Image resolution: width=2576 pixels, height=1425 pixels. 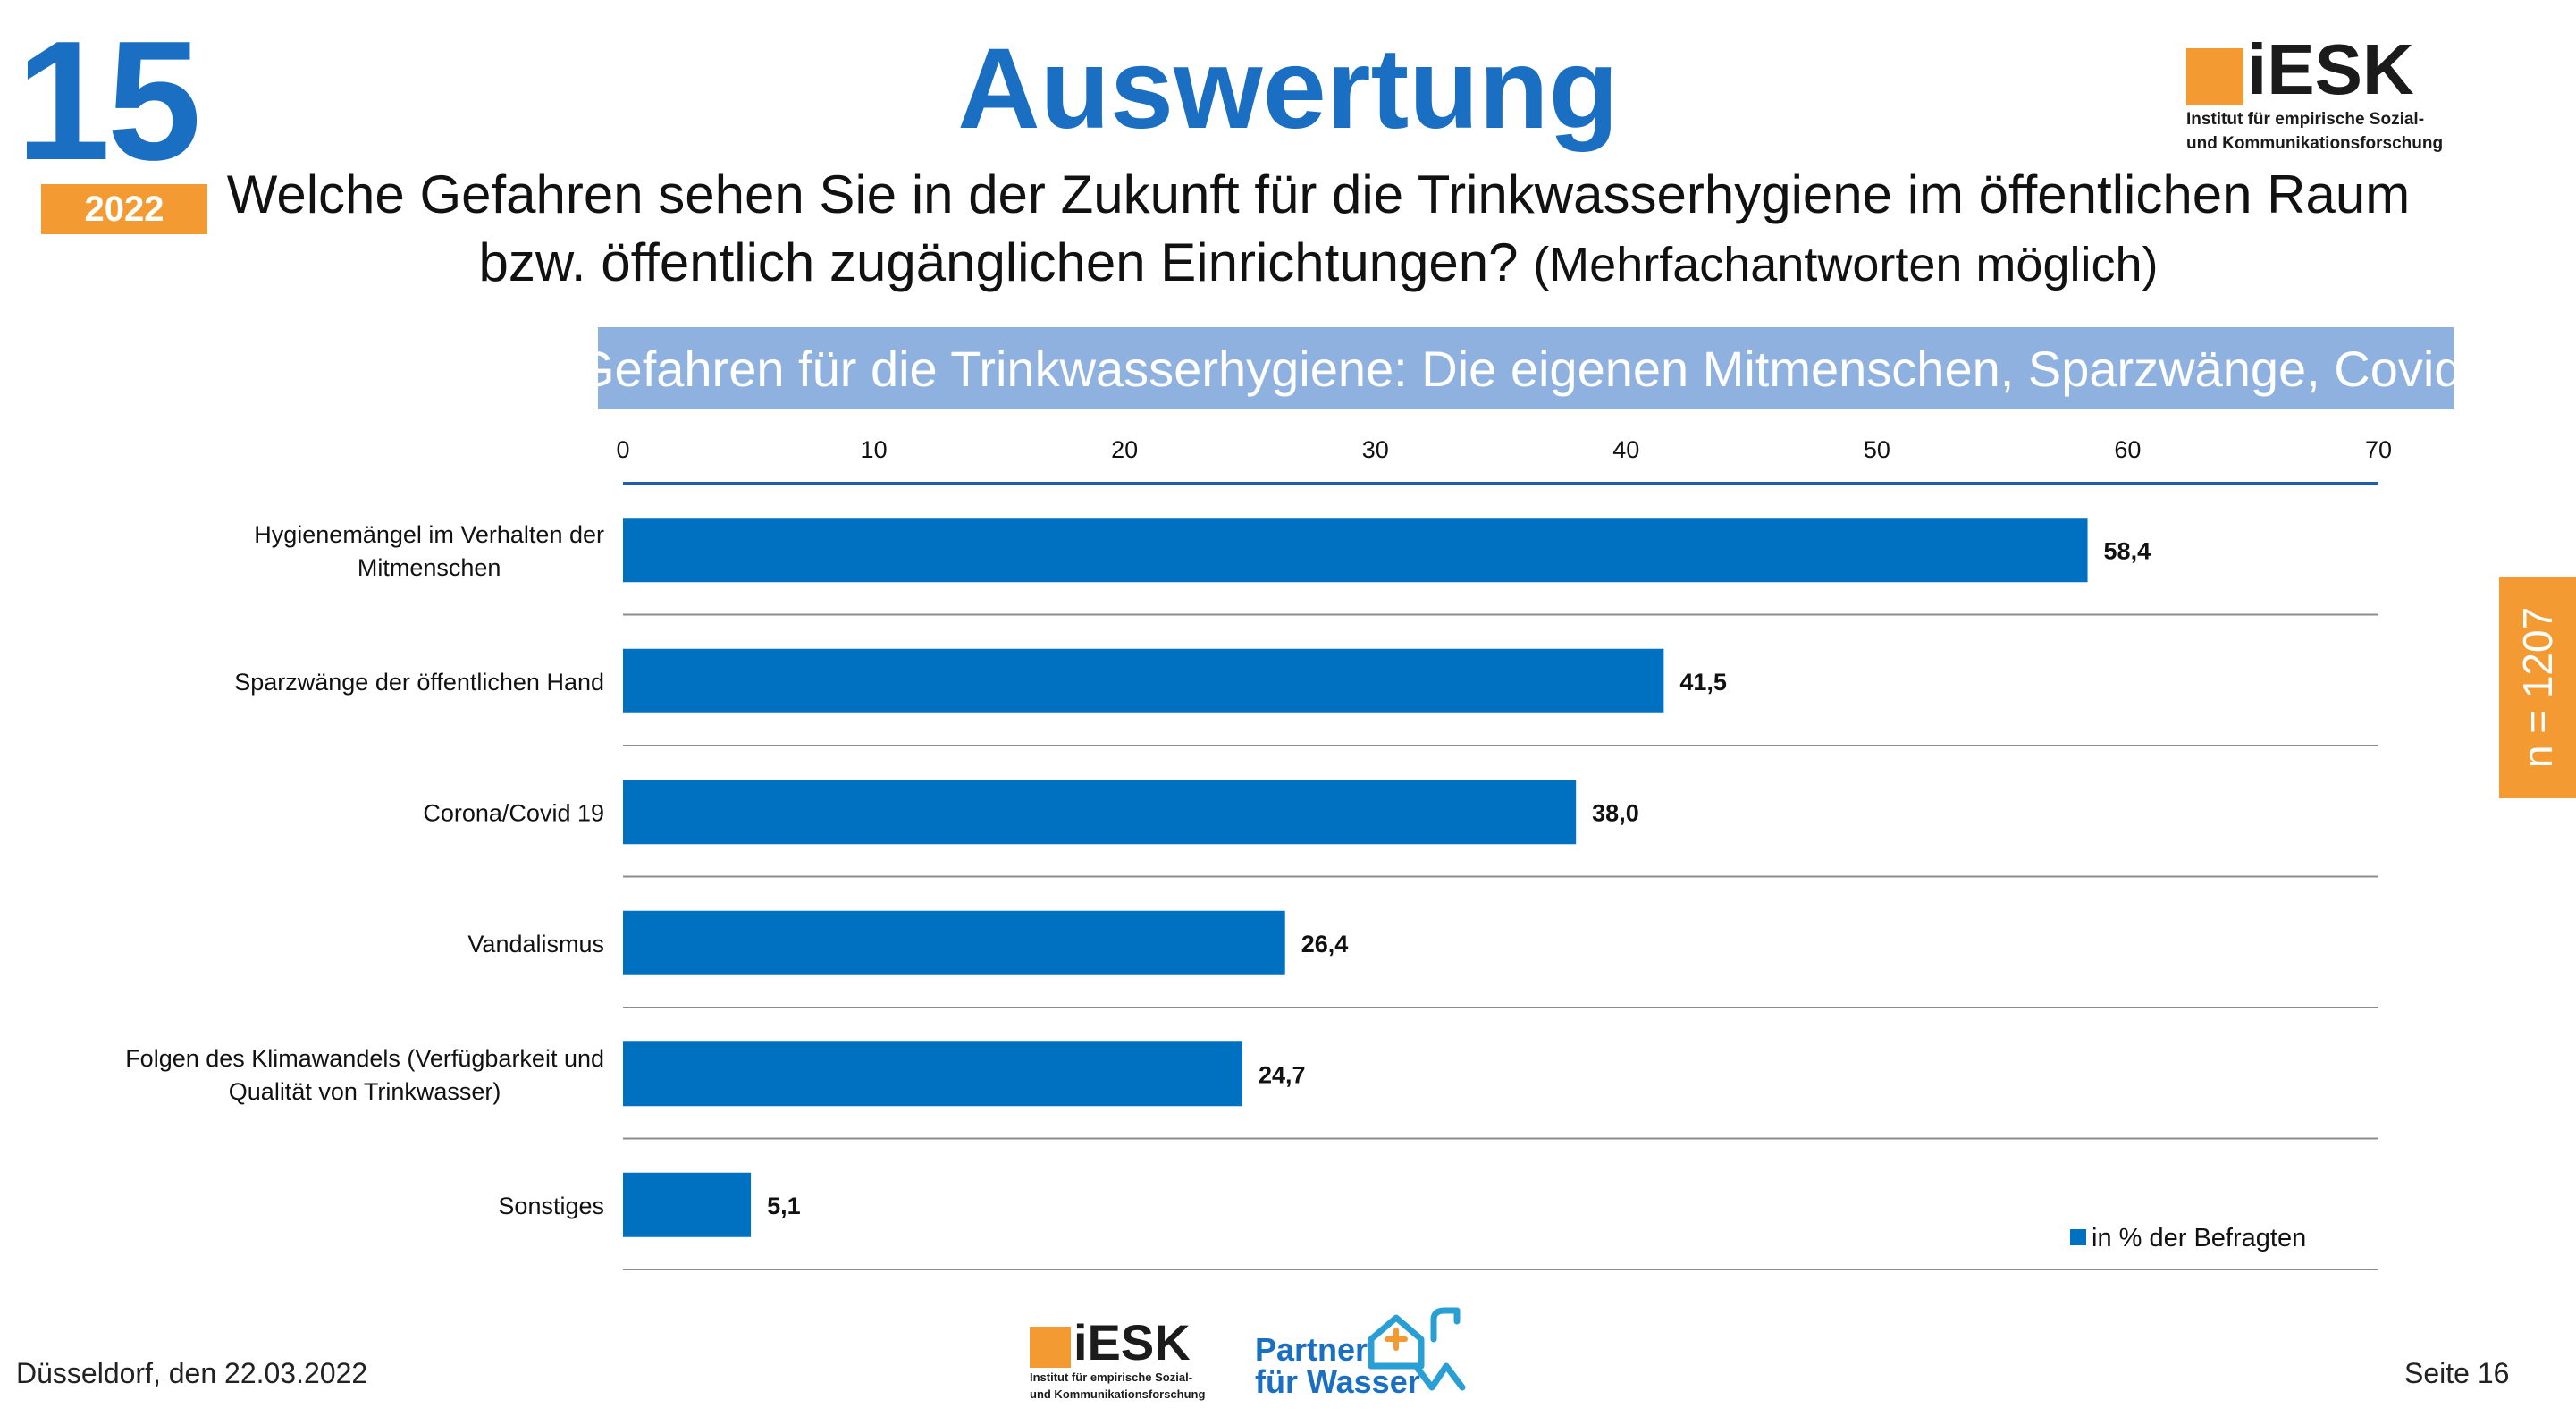 I want to click on x-tick-label-1: 10, so click(x=875, y=449).